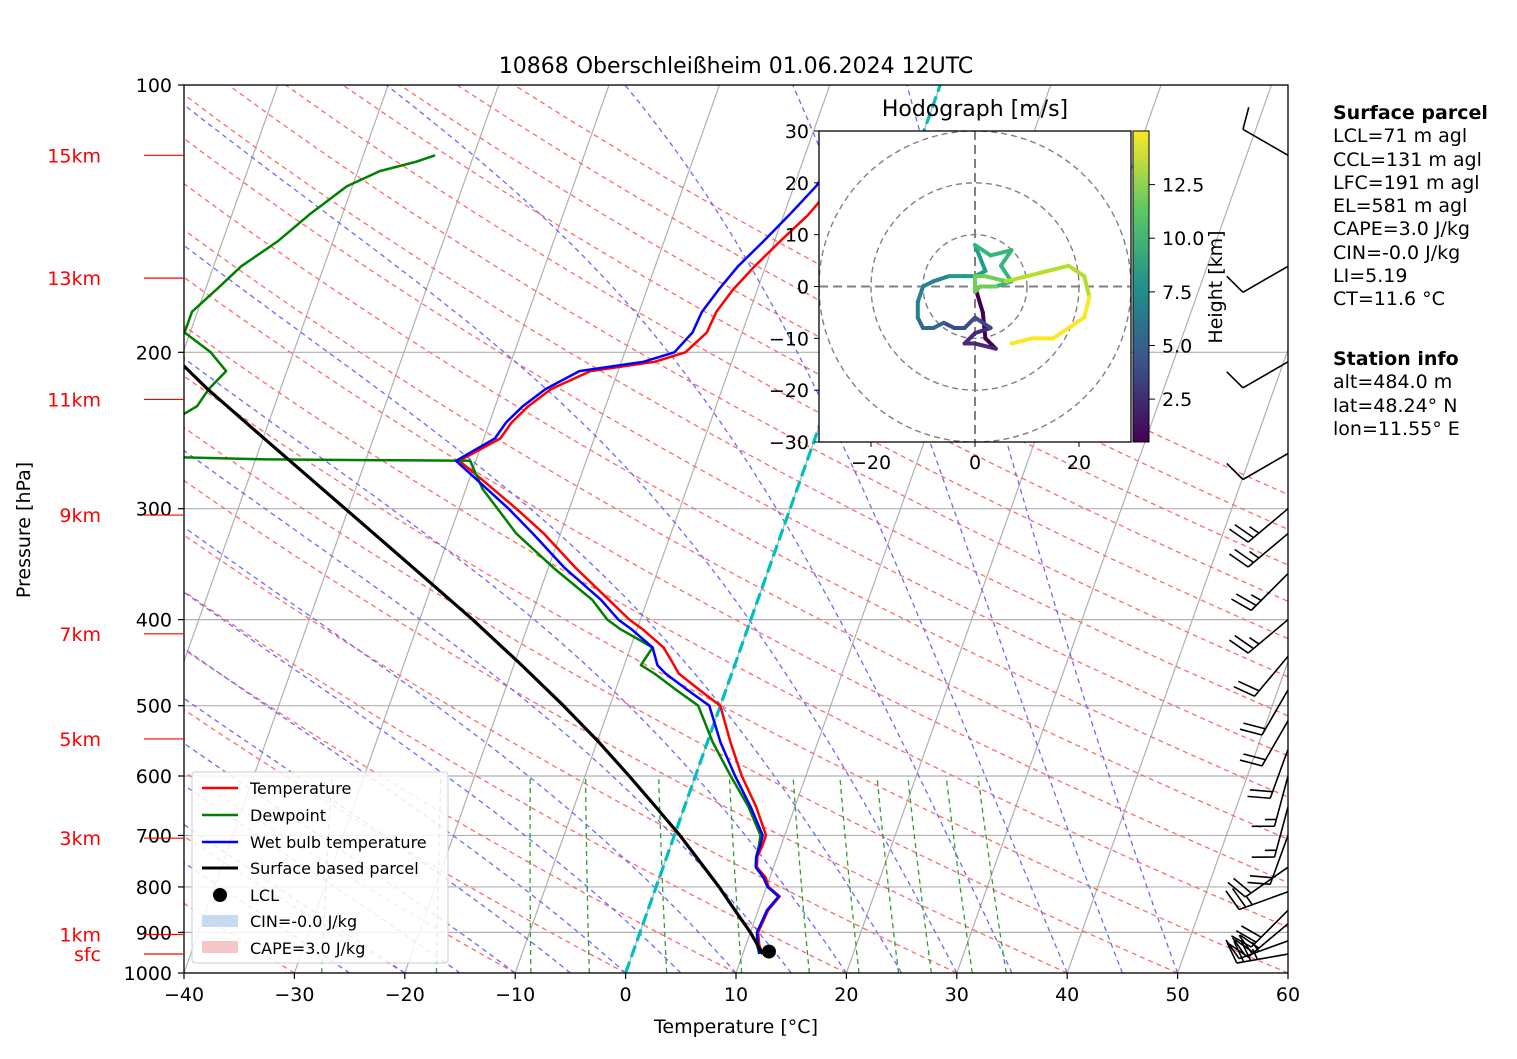 This screenshot has width=1517, height=1059. Describe the element at coordinates (220, 895) in the screenshot. I see `legend-lcl-dot` at that location.